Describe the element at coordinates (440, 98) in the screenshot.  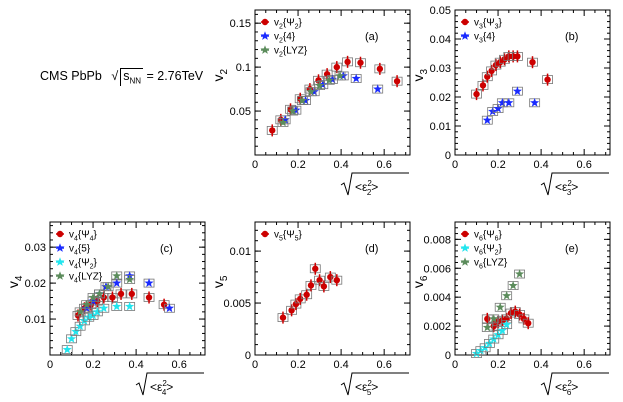
I see `y-tick-label: 0.02` at that location.